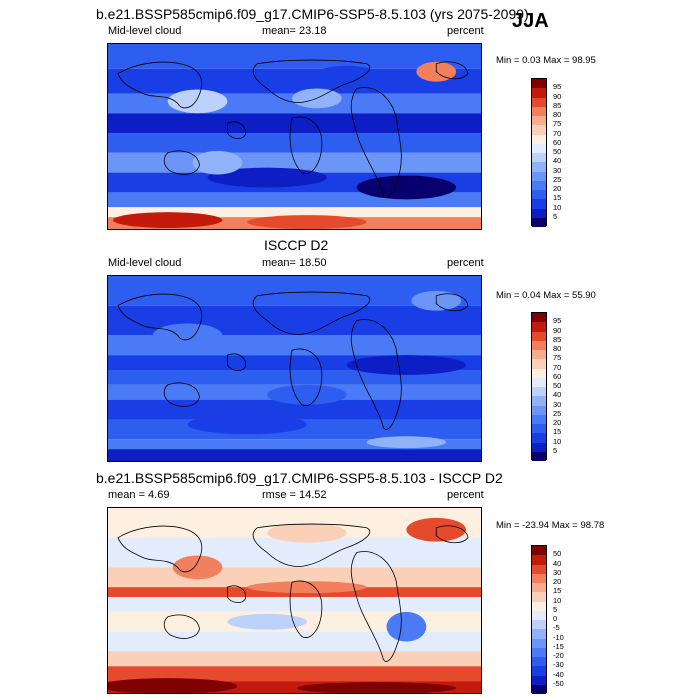 This screenshot has height=700, width=700. Describe the element at coordinates (145, 263) in the screenshot. I see `panel-2-variable-label: Mid-level cloud` at that location.